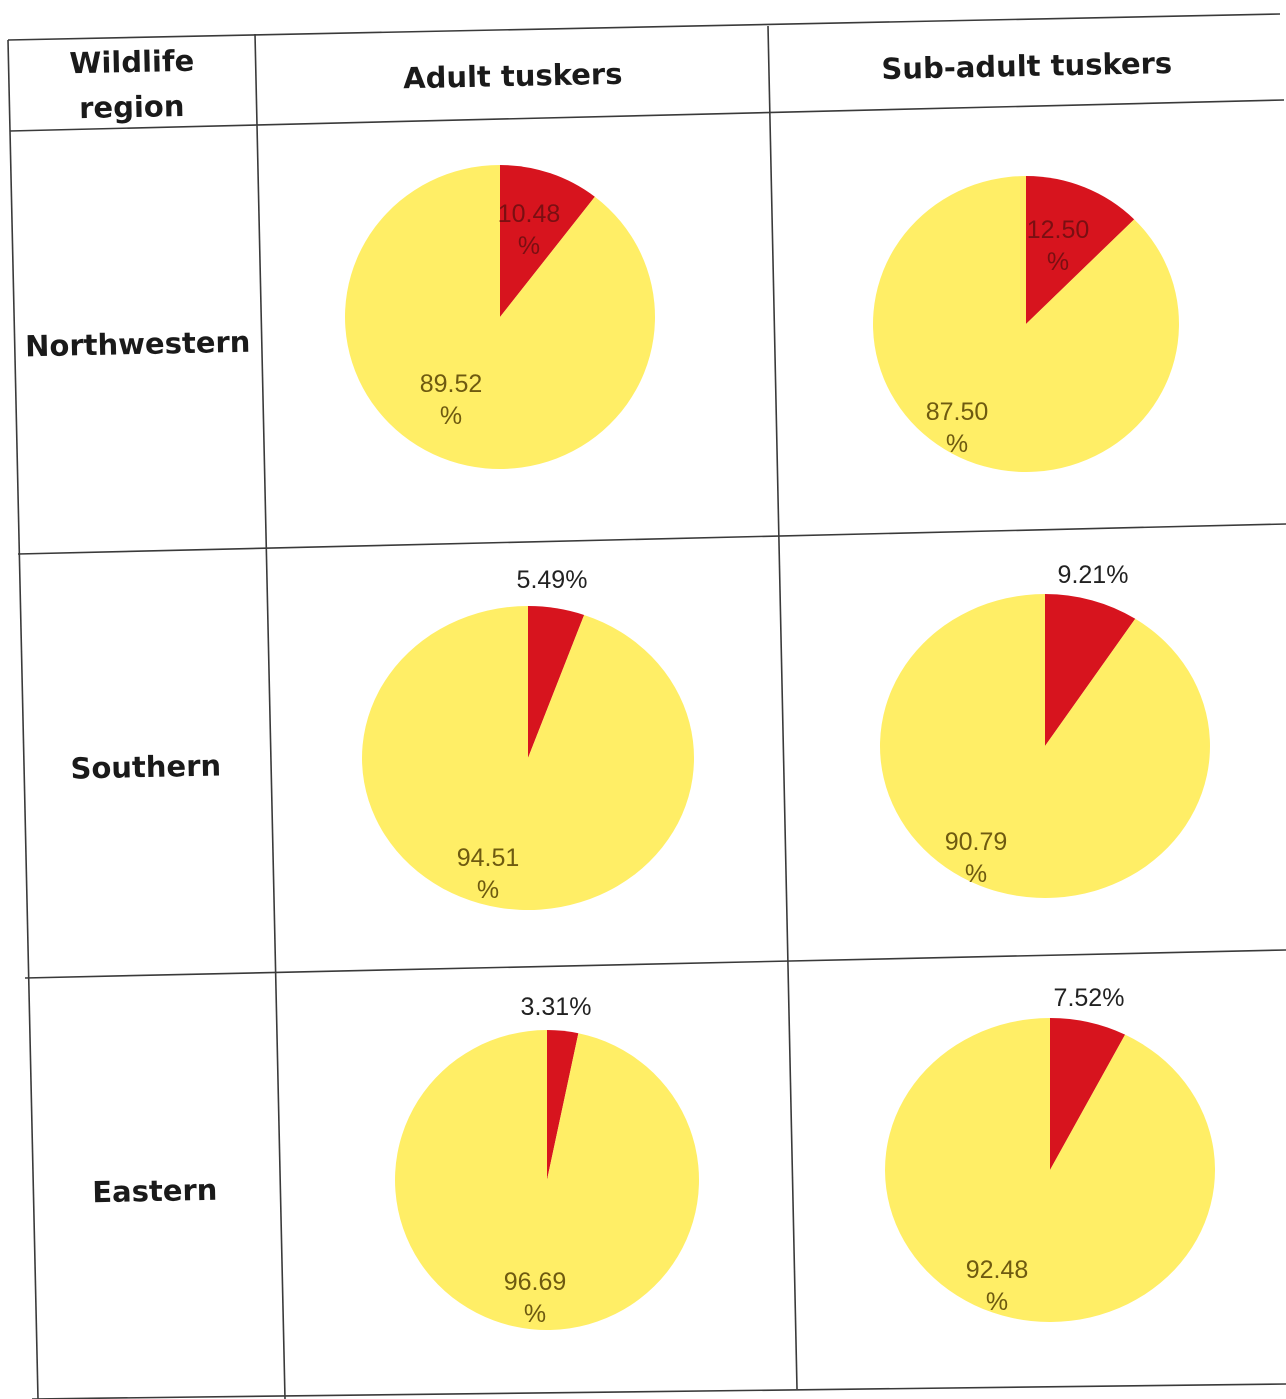 Image resolution: width=1286 pixels, height=1399 pixels. Describe the element at coordinates (647, 115) in the screenshot. I see `header-row-divider` at that location.